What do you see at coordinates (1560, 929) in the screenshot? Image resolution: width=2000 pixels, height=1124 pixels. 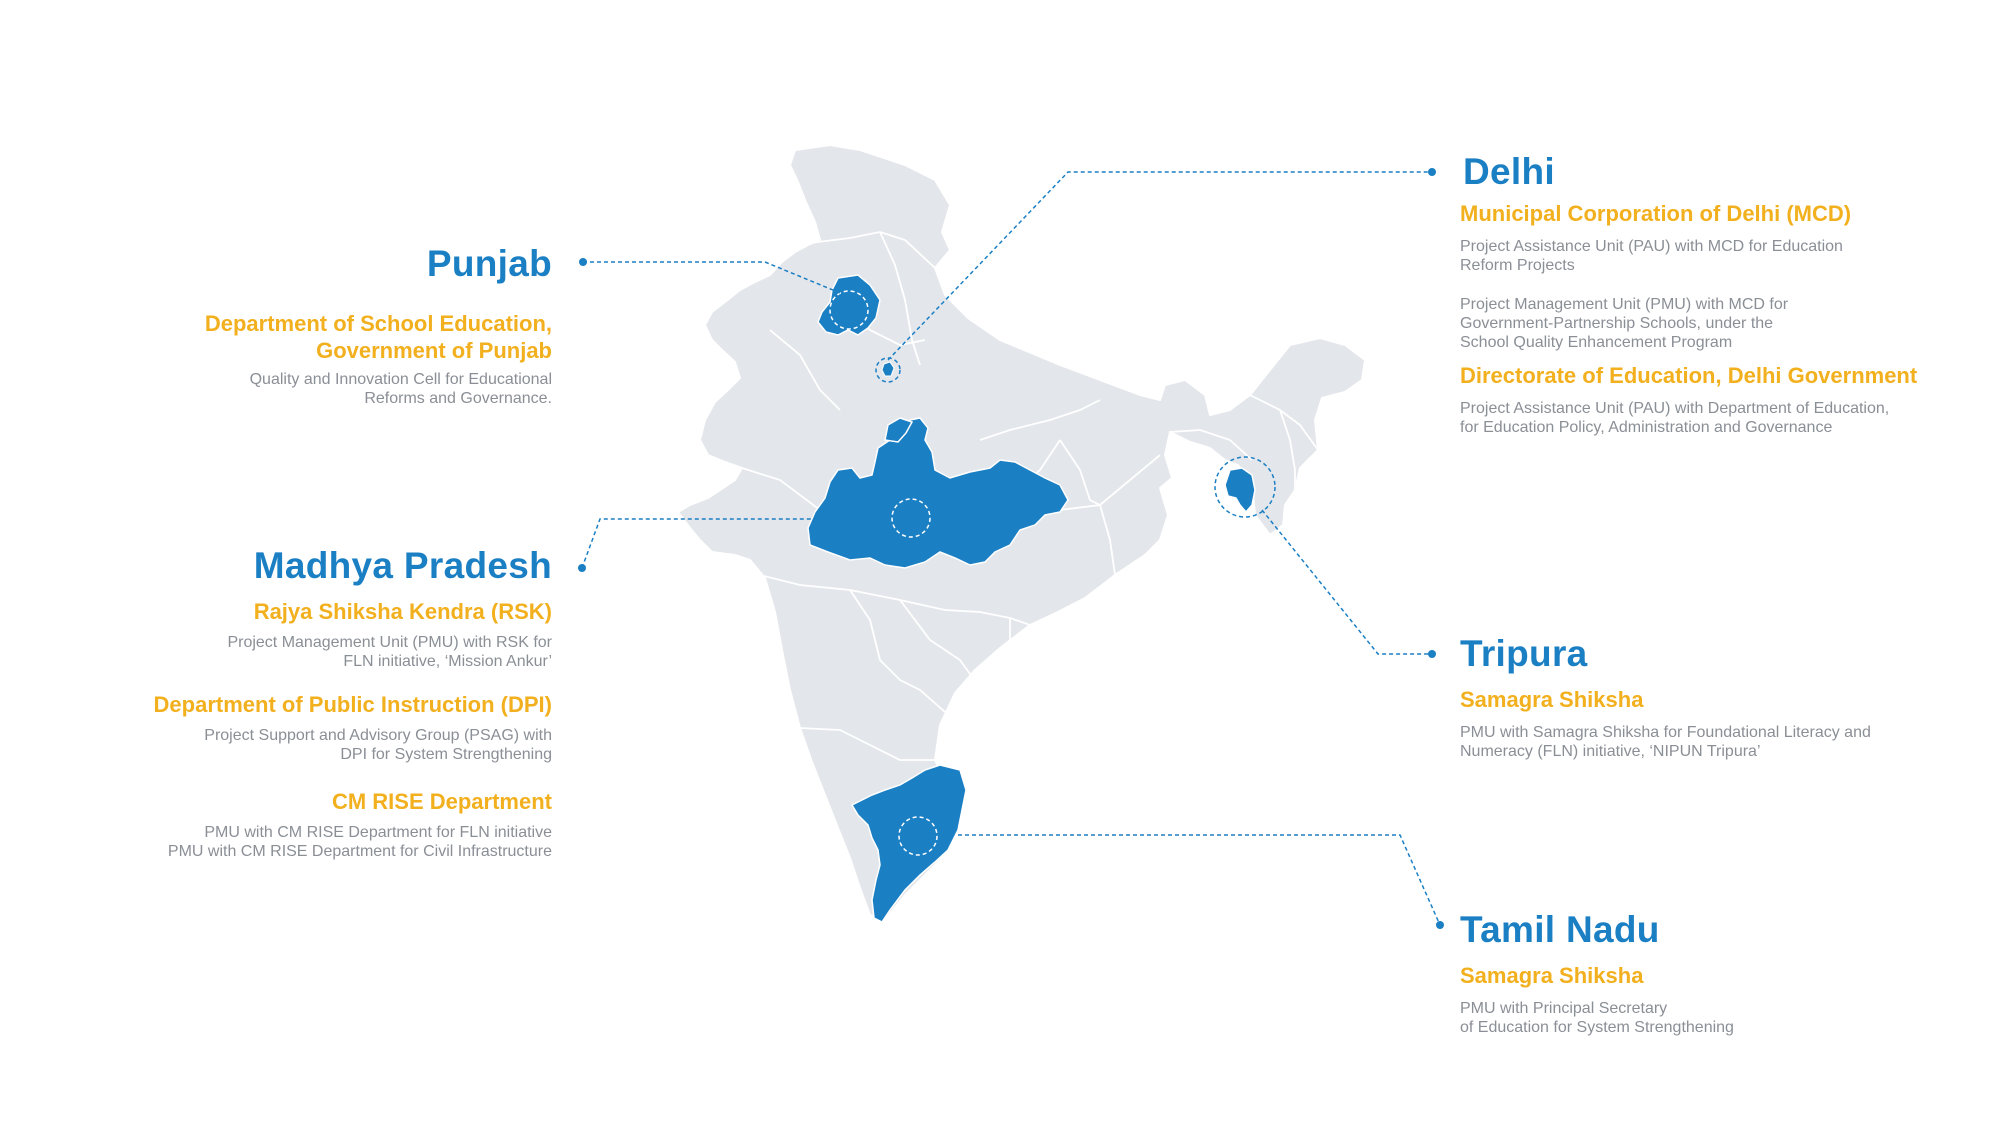 I see `tamil-nadu-title: Tamil Nadu` at bounding box center [1560, 929].